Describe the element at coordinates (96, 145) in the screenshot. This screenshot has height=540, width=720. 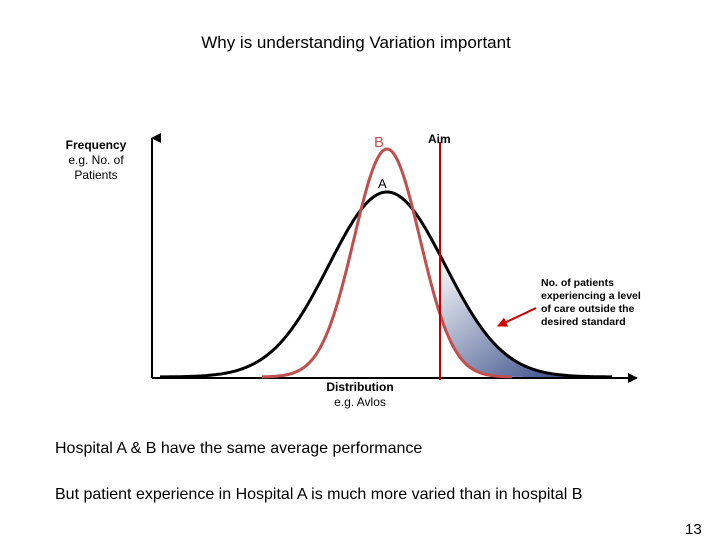
I see `y-axis-label-line1: Frequency` at that location.